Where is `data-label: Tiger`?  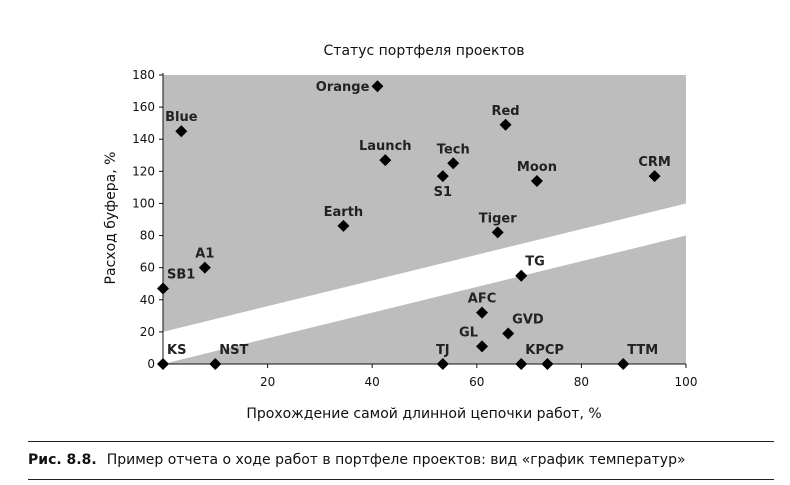
data-label: Tiger is located at coordinates (498, 218).